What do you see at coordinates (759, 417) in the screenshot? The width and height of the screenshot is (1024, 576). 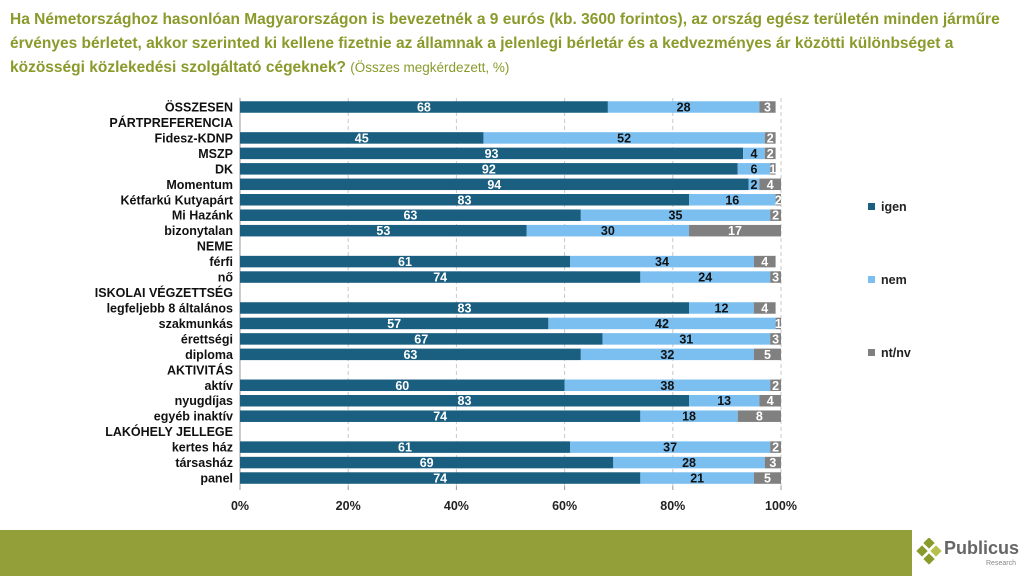 I see `data-label: 8` at bounding box center [759, 417].